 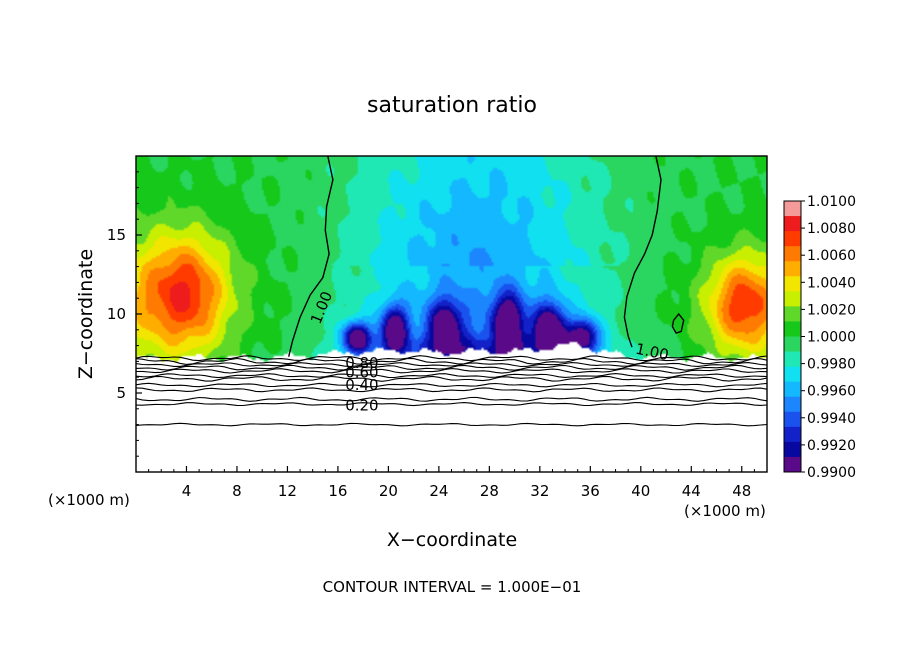 What do you see at coordinates (831, 473) in the screenshot?
I see `colorbar-label: 0.9900` at bounding box center [831, 473].